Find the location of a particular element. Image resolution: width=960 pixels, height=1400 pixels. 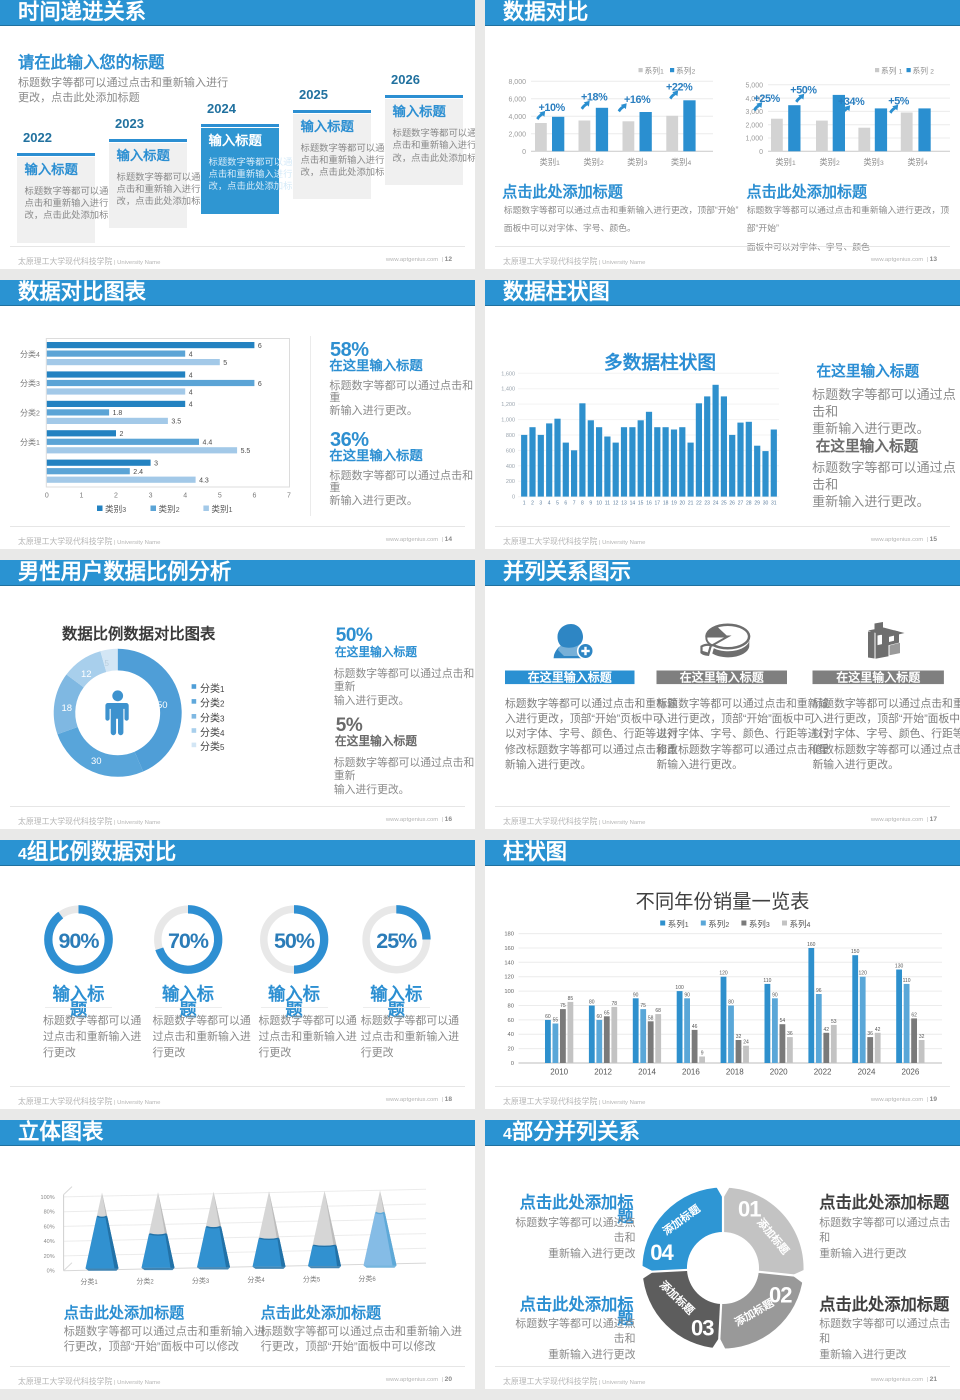

svg-text: 32 is located at coordinates (922, 1037).